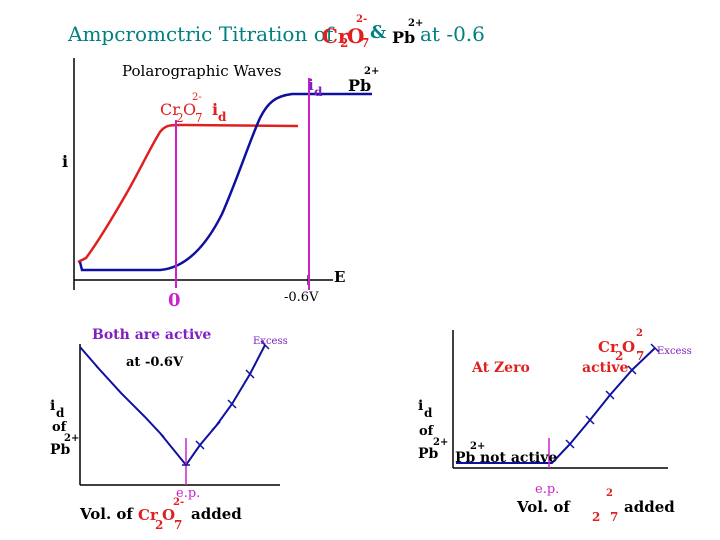 The image size is (720, 540). Describe the element at coordinates (311, 85) in the screenshot. I see `top-id-right: i` at that location.